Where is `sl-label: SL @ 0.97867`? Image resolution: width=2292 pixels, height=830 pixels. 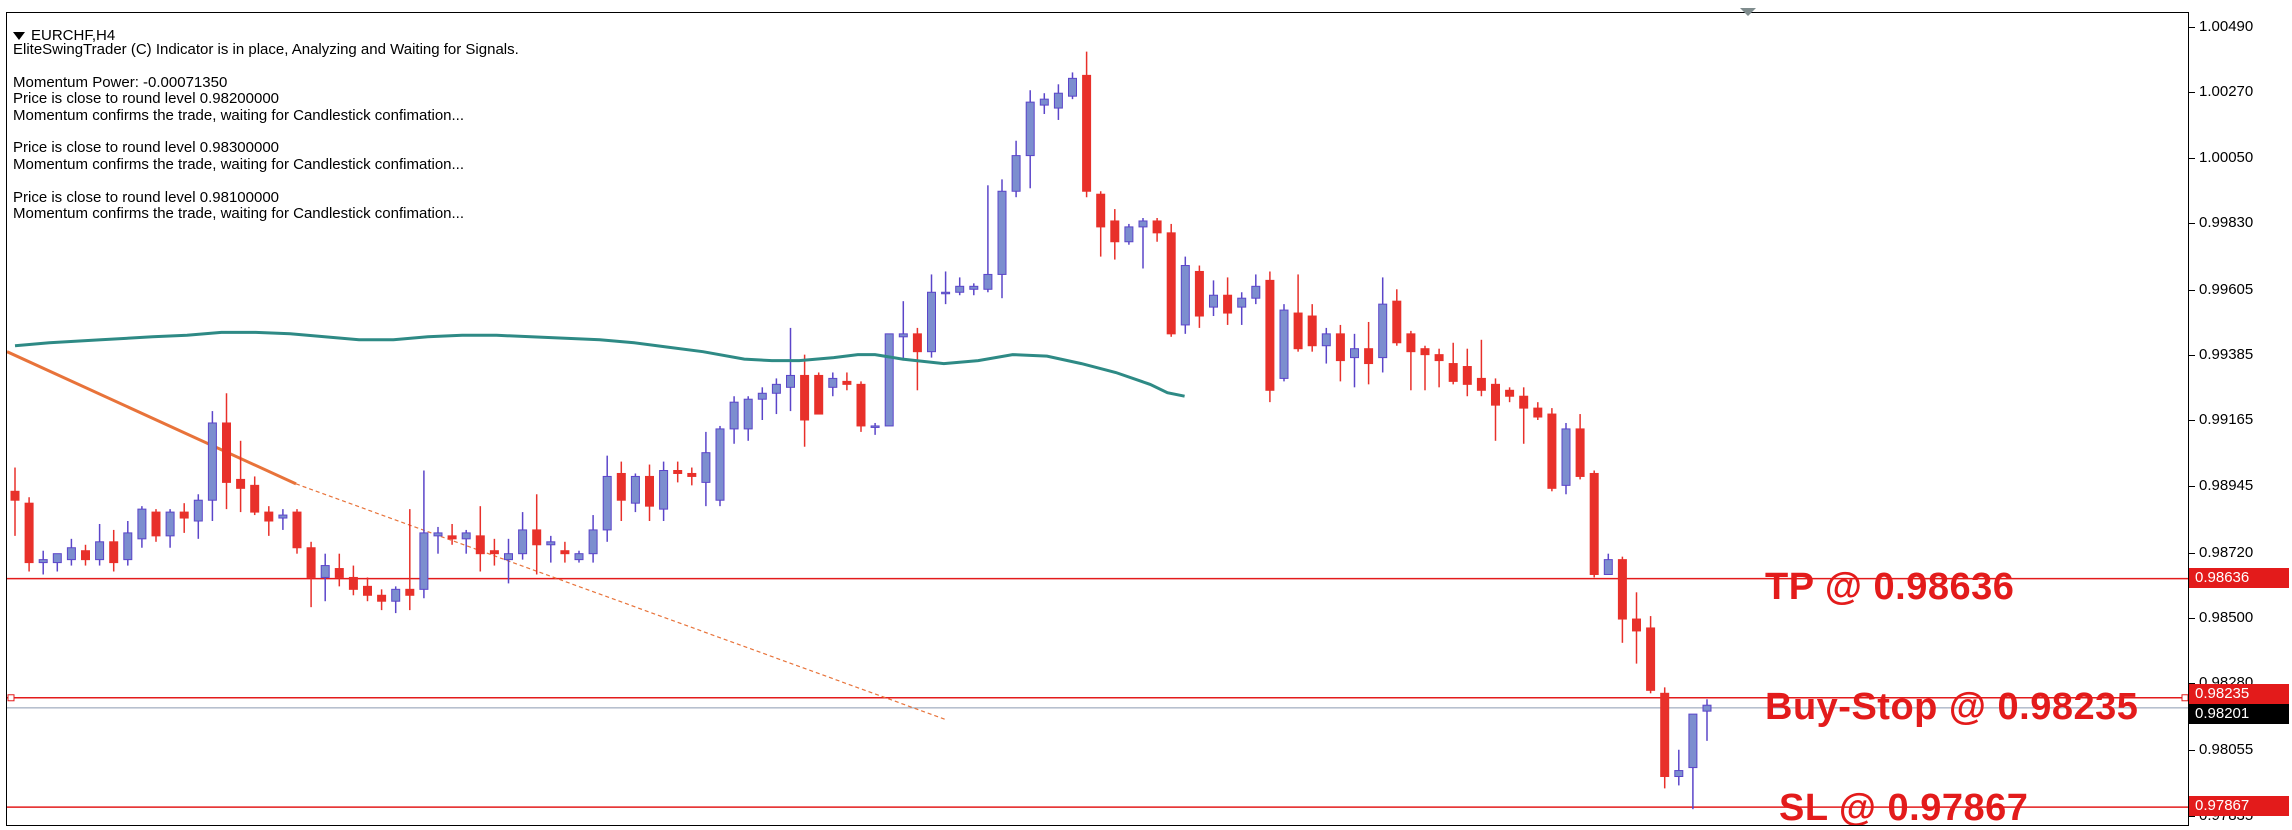 sl-label: SL @ 0.97867 is located at coordinates (1904, 806).